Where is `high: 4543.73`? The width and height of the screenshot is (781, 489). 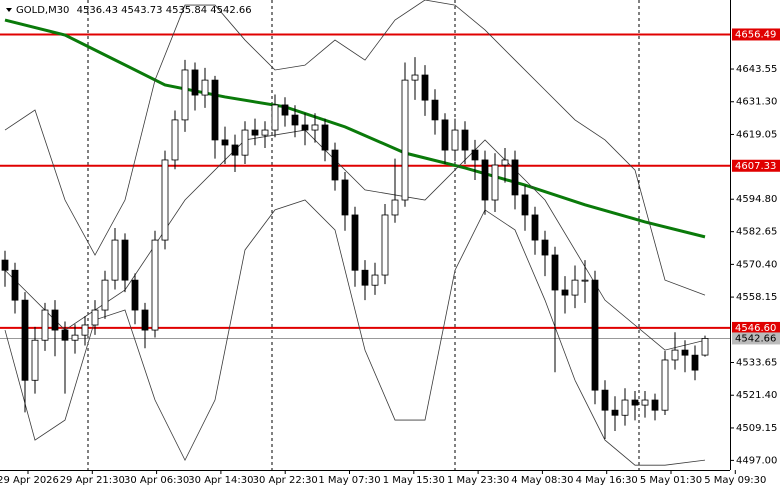
high: 4543.73 is located at coordinates (141, 10).